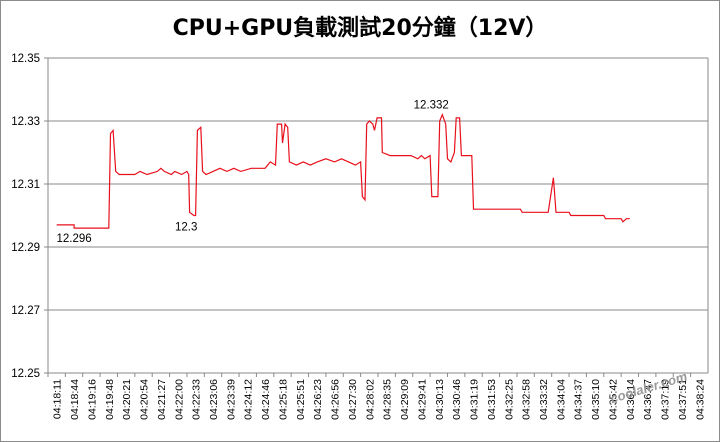 Image resolution: width=720 pixels, height=442 pixels. Describe the element at coordinates (301, 399) in the screenshot. I see `x-tick-label: 04:25:51` at that location.